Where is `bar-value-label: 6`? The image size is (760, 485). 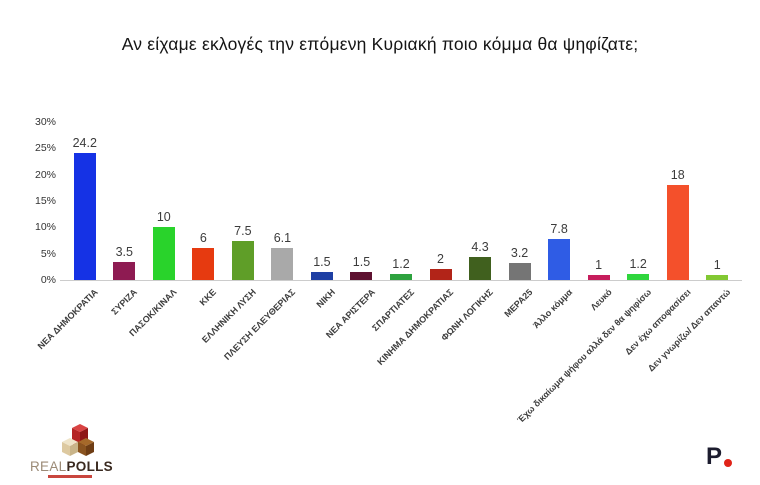 bar-value-label: 6 is located at coordinates (203, 238).